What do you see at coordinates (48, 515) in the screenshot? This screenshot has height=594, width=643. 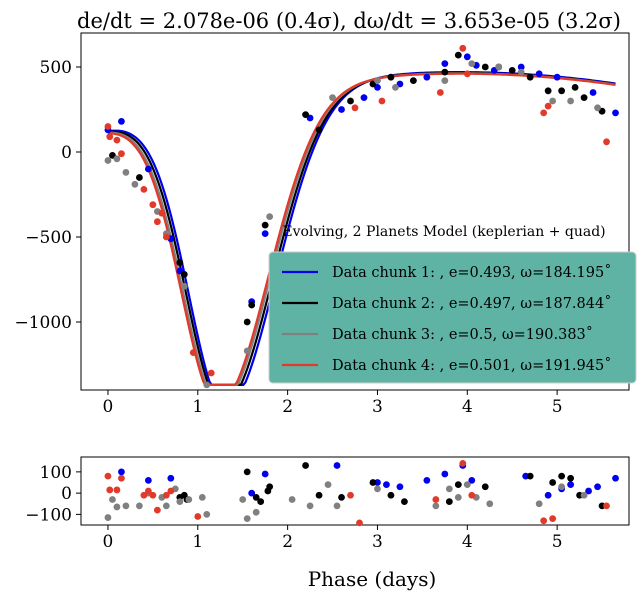 I see `y-tick-label: −100` at bounding box center [48, 515].